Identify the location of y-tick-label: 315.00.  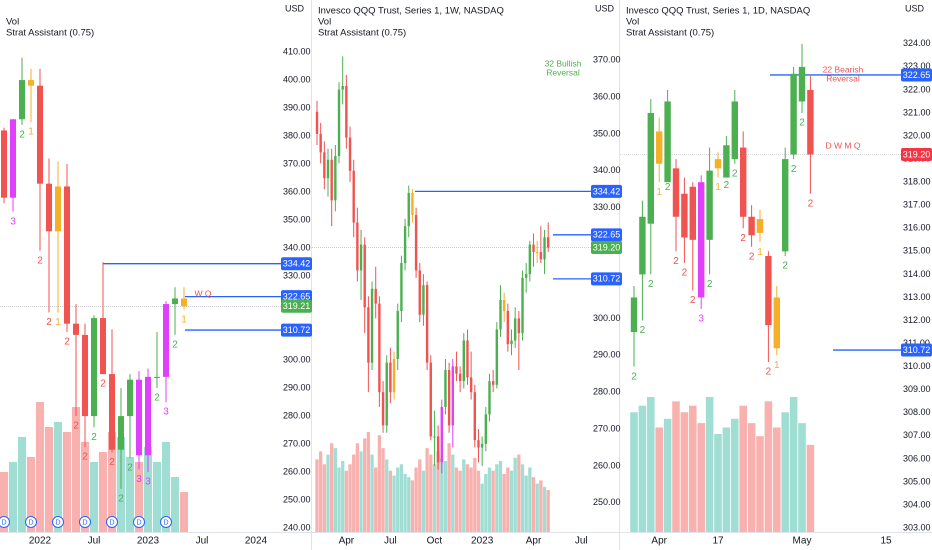
(917, 251).